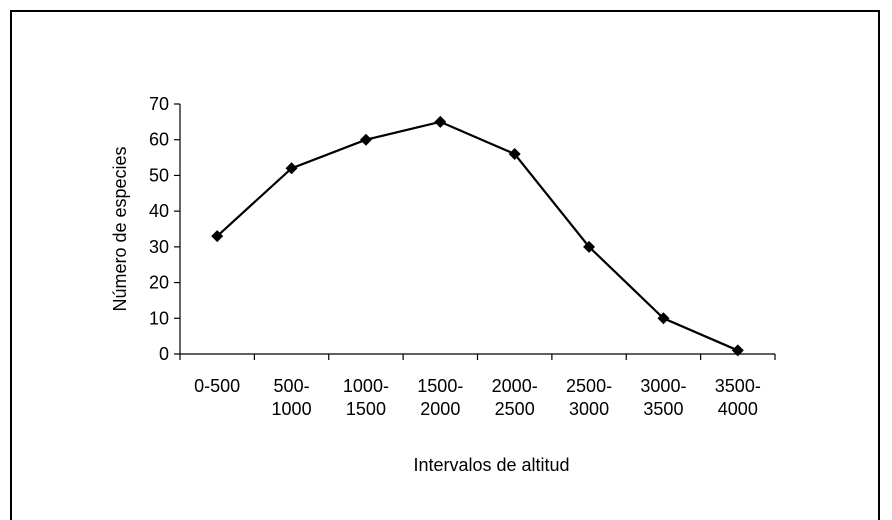  What do you see at coordinates (159, 140) in the screenshot?
I see `y-tick-label: 60` at bounding box center [159, 140].